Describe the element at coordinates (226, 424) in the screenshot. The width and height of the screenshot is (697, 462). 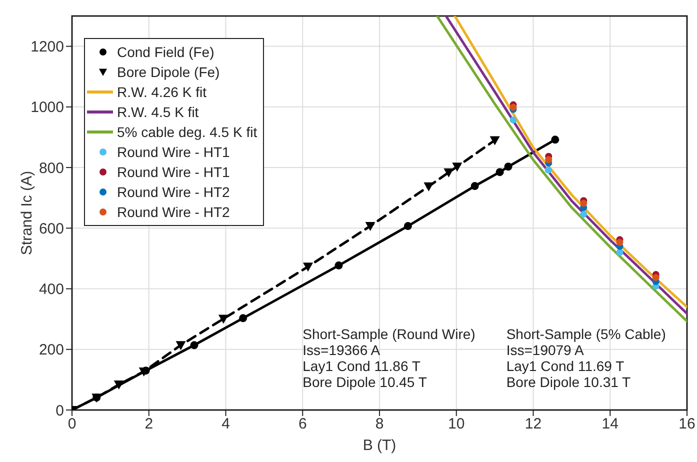
I see `x-tick-label: 4` at that location.